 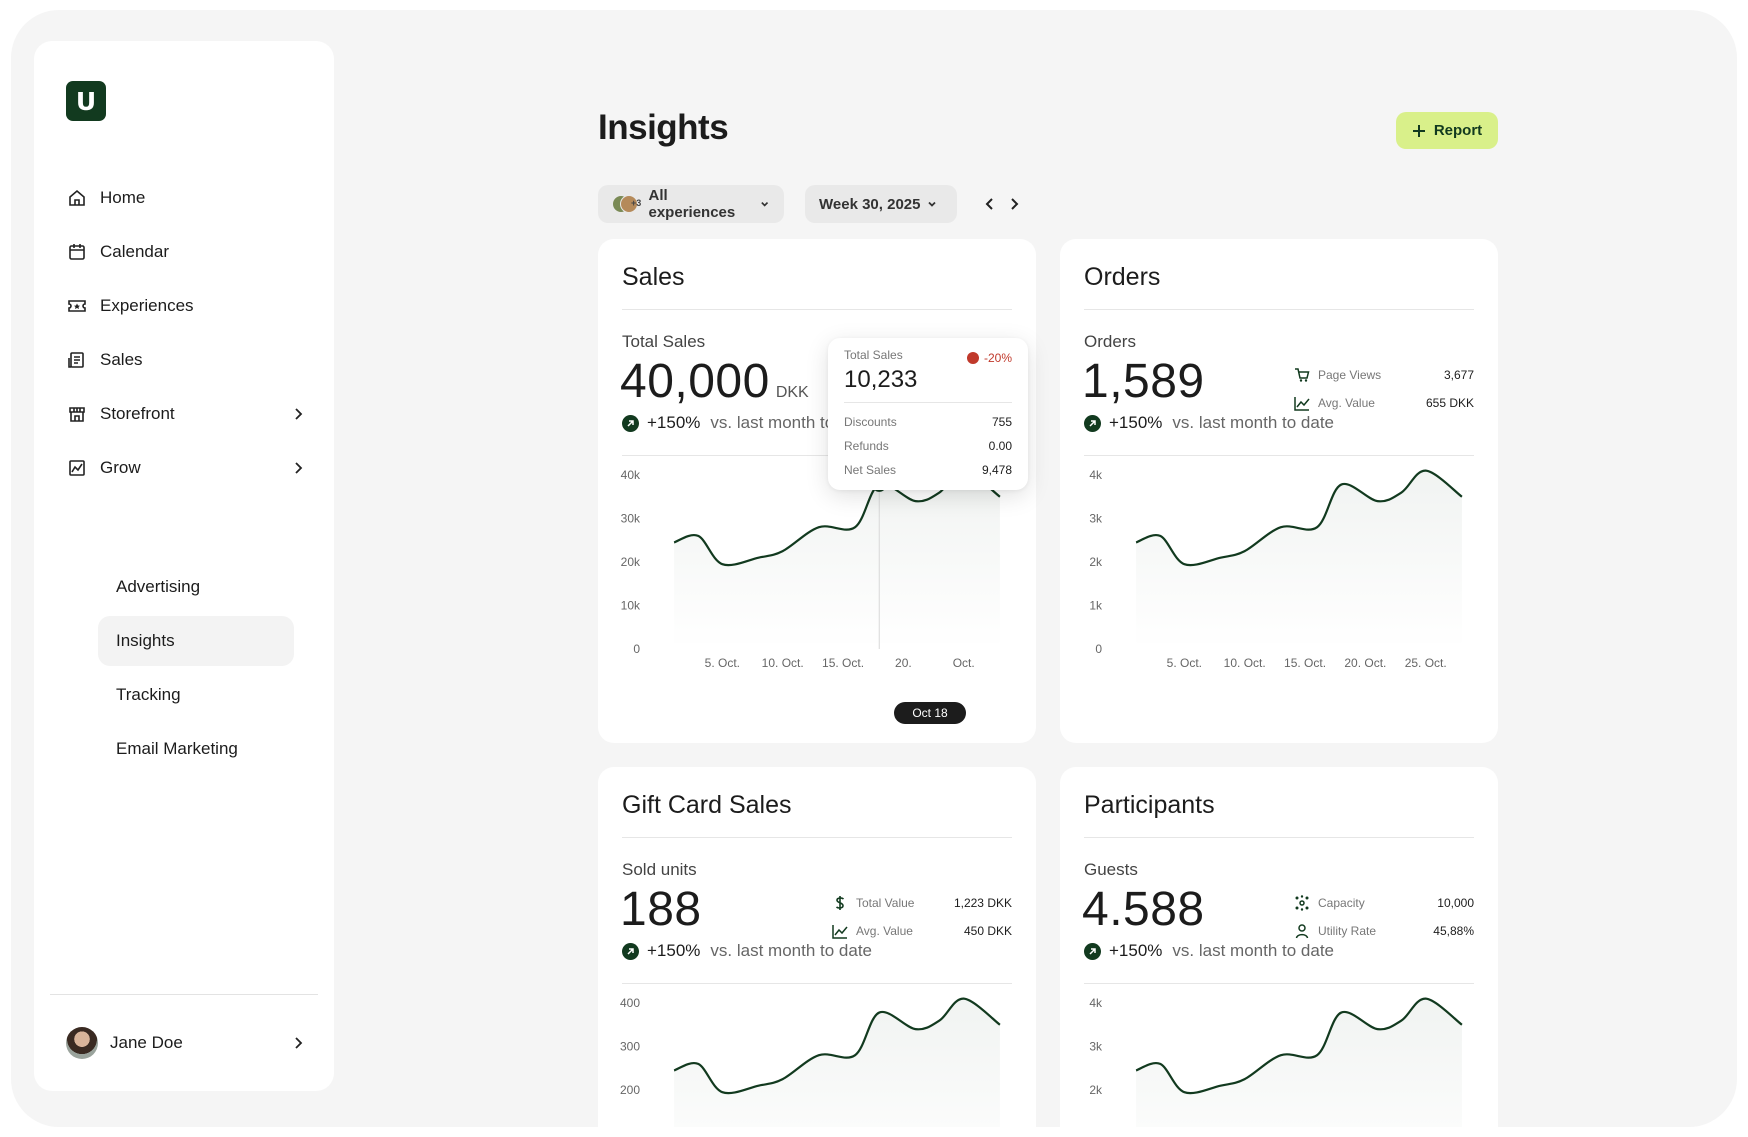 I want to click on experience-thumbnails: +3, so click(x=626, y=204).